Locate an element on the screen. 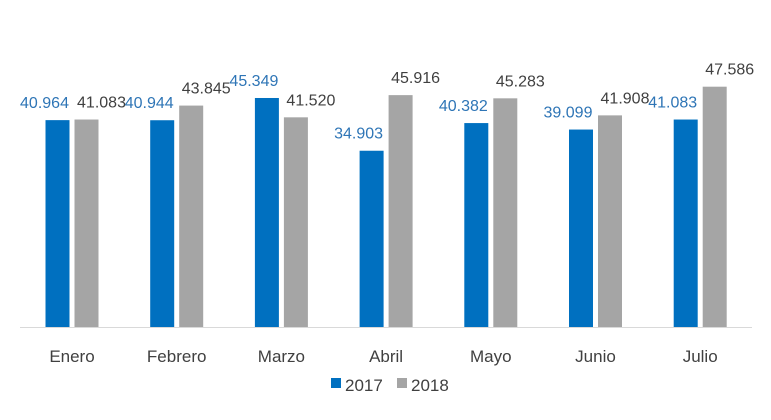  legend-swatch-2018 is located at coordinates (402, 383).